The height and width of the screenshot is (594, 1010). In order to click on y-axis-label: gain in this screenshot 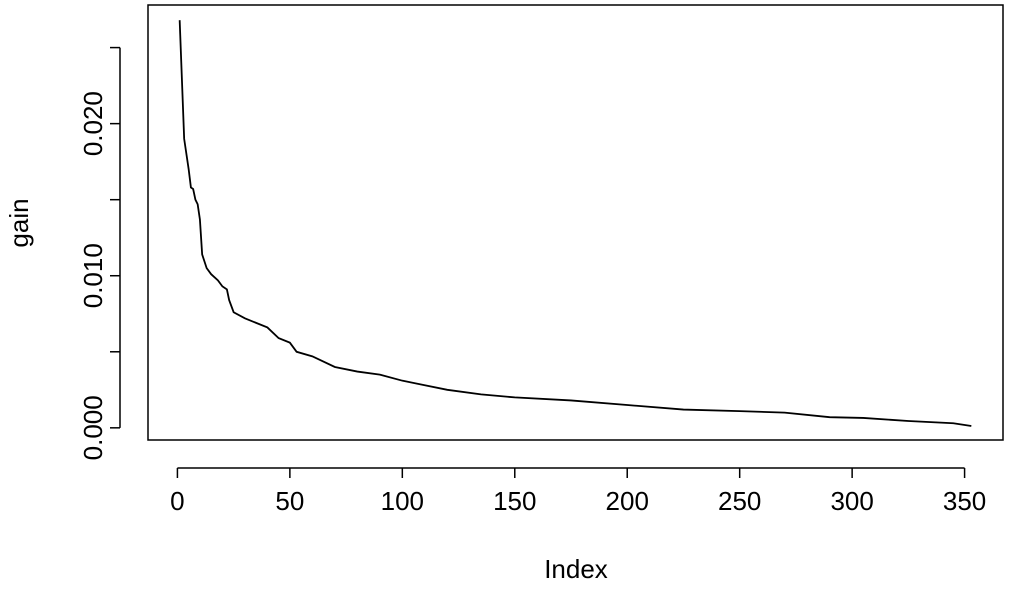, I will do `click(19, 222)`.